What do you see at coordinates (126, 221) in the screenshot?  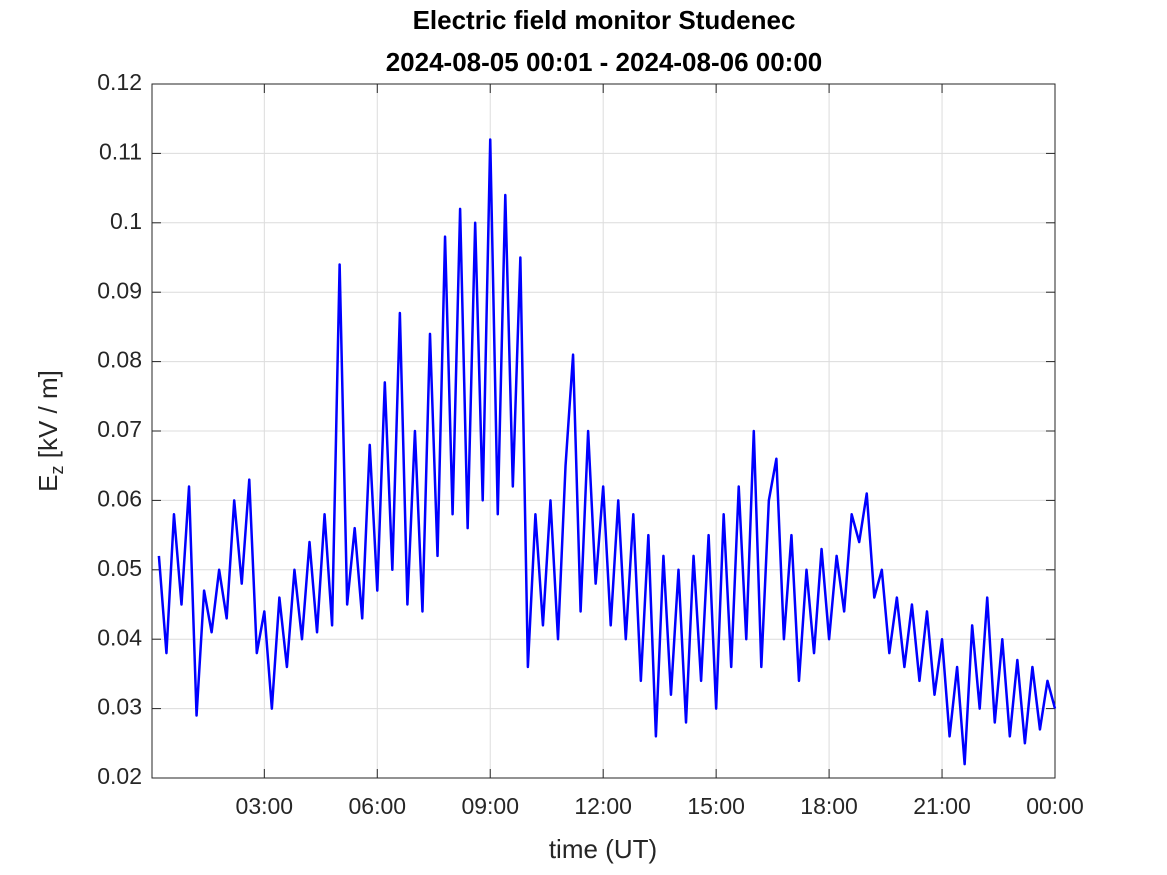 I see `y-tick-label: 0.1` at bounding box center [126, 221].